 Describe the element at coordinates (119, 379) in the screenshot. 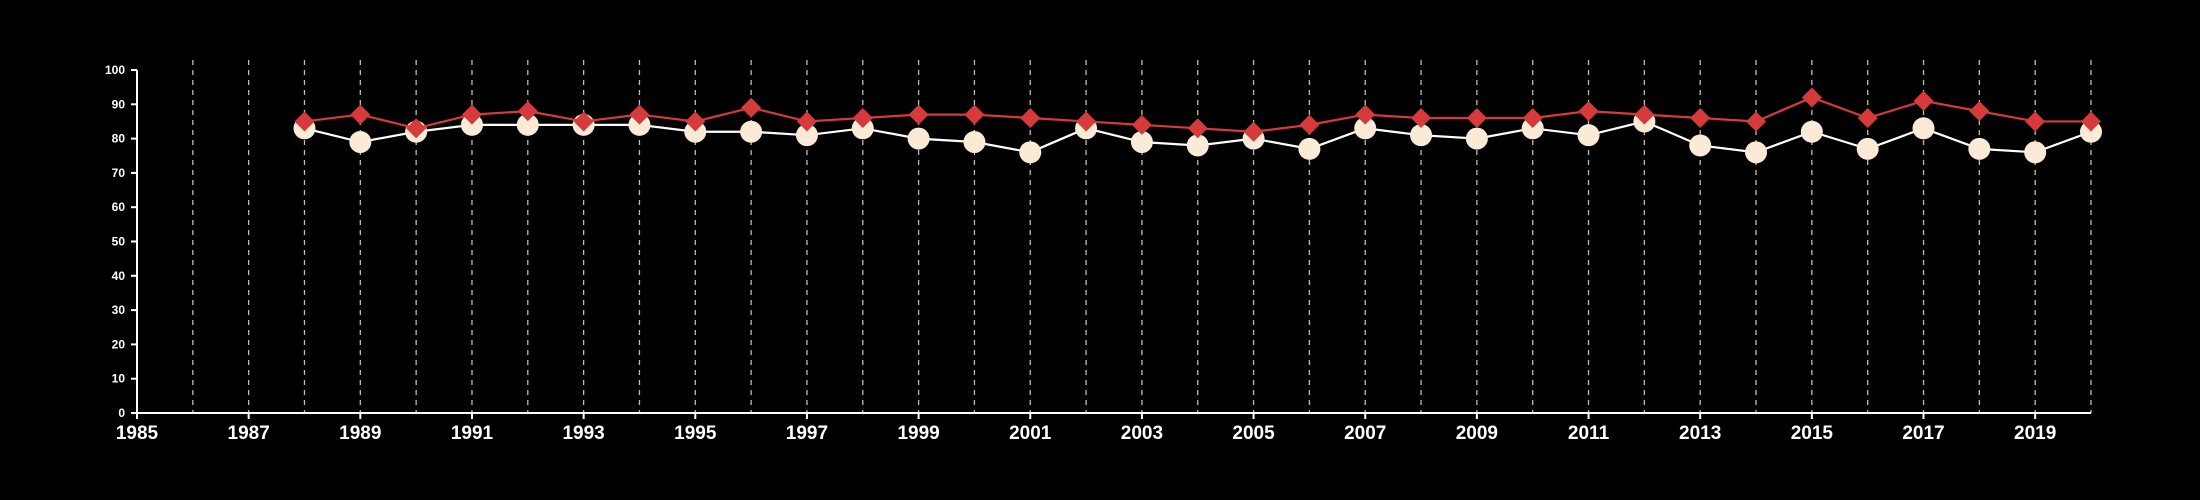

I see `y-tick-label: 10` at that location.